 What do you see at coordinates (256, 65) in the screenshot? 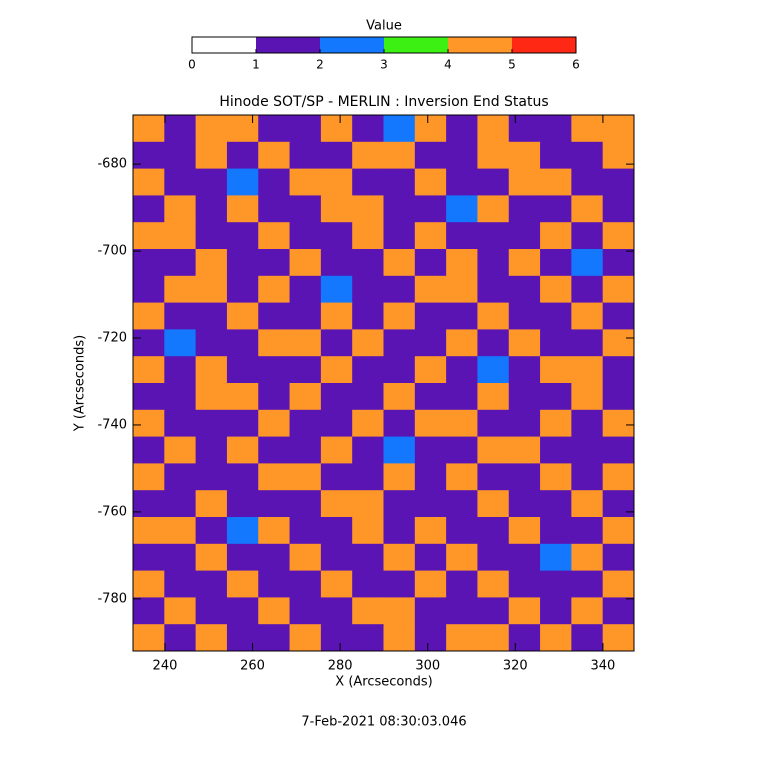
I see `colorbar-tick-label: 1` at bounding box center [256, 65].